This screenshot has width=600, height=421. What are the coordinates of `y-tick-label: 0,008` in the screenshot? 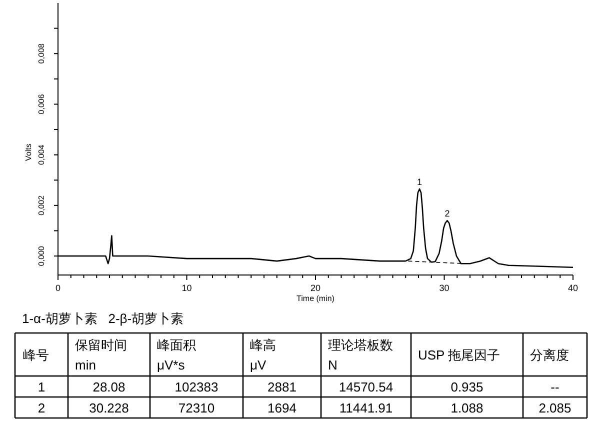 It's located at (41, 53).